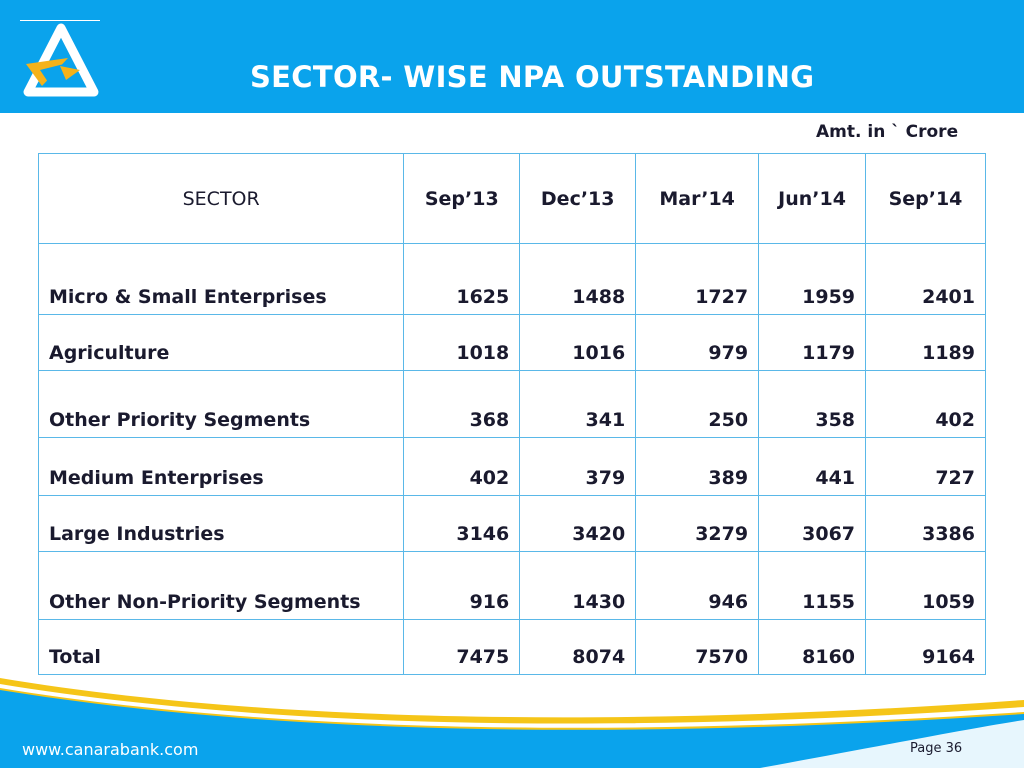 Image resolution: width=1024 pixels, height=768 pixels. I want to click on value-cell: 3067, so click(812, 523).